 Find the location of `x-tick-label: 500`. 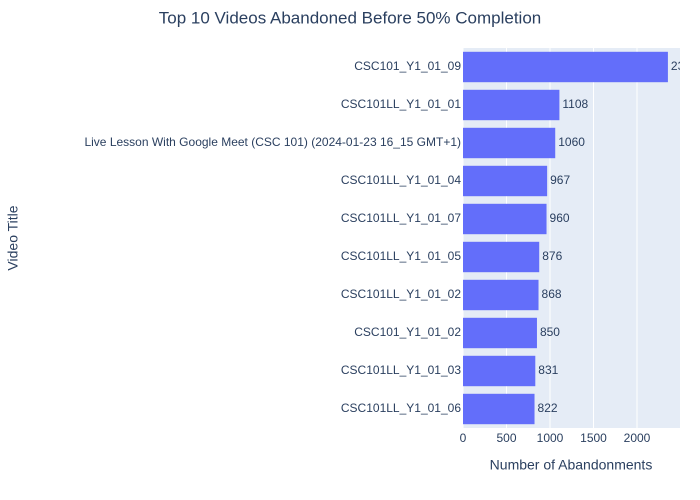

x-tick-label: 500 is located at coordinates (506, 438).